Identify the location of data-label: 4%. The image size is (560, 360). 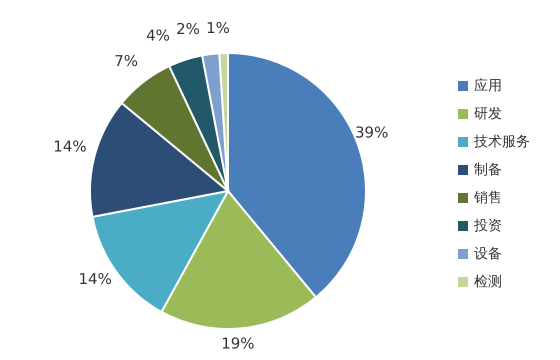
(158, 35).